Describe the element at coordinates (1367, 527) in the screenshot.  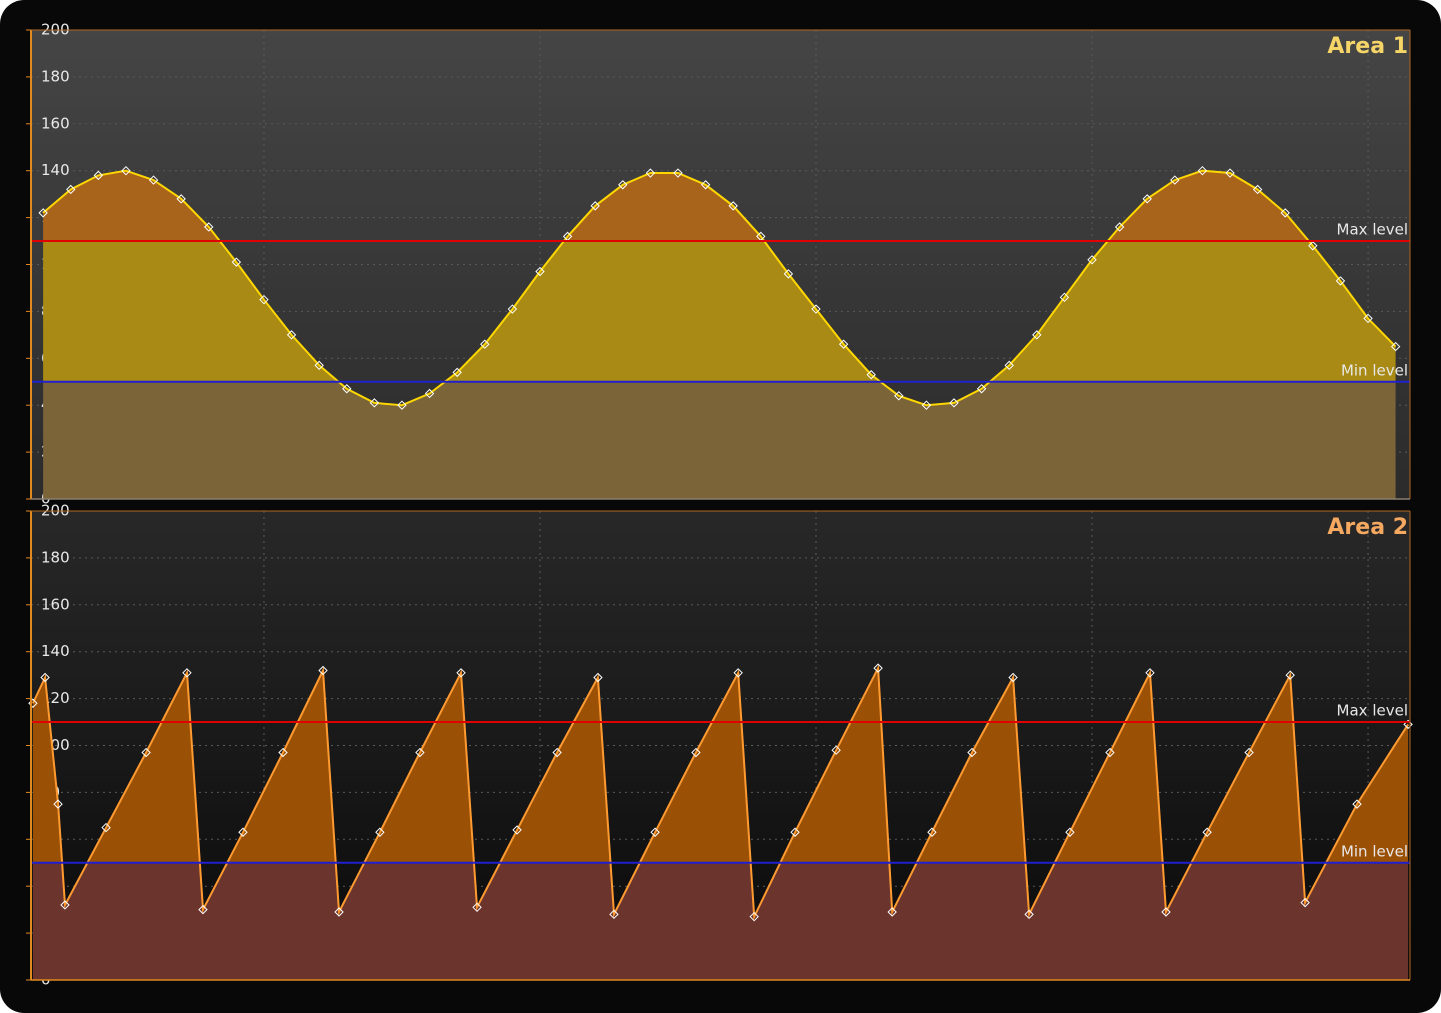
I see `area-title: Area 2` at that location.